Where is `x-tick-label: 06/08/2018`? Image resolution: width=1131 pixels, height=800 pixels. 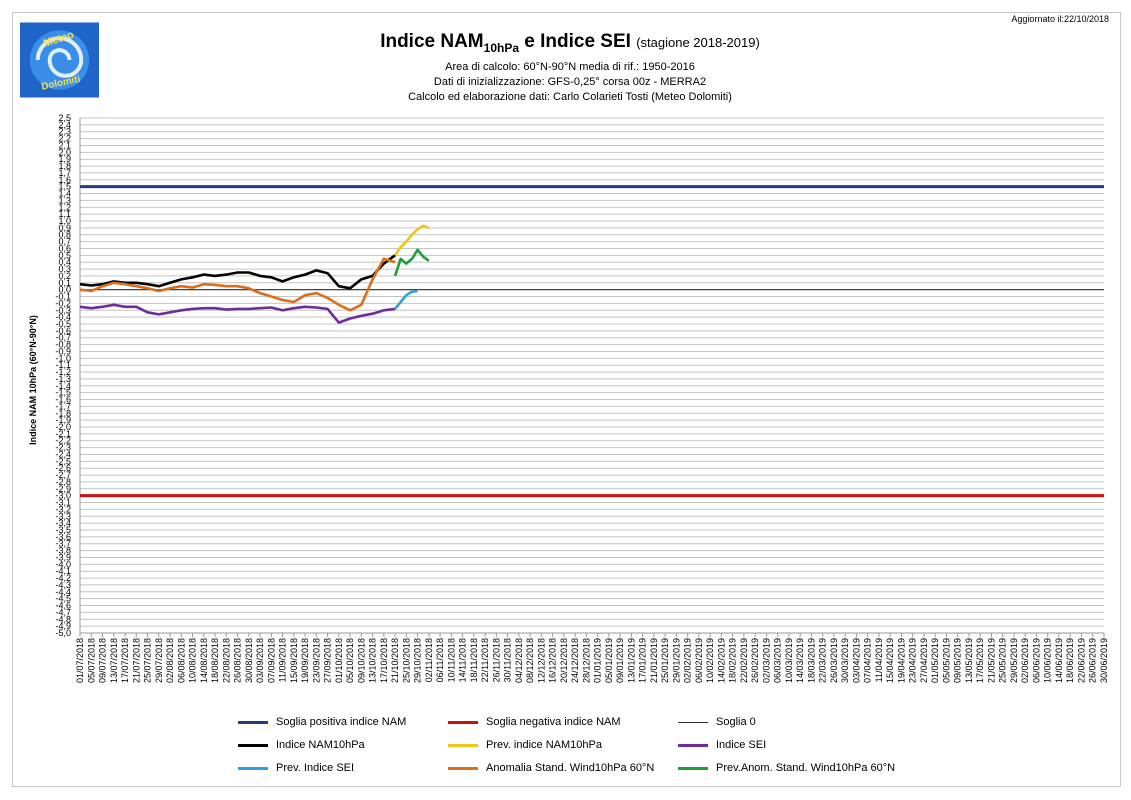 x-tick-label: 06/08/2018 is located at coordinates (181, 660).